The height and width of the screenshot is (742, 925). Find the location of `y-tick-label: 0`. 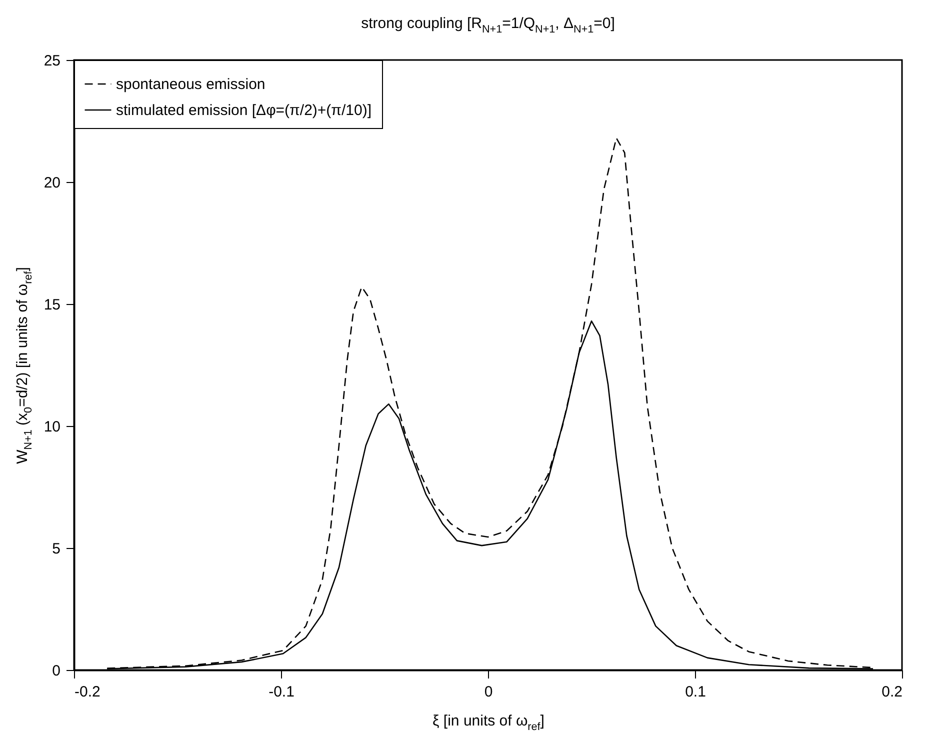

y-tick-label: 0 is located at coordinates (56, 671).